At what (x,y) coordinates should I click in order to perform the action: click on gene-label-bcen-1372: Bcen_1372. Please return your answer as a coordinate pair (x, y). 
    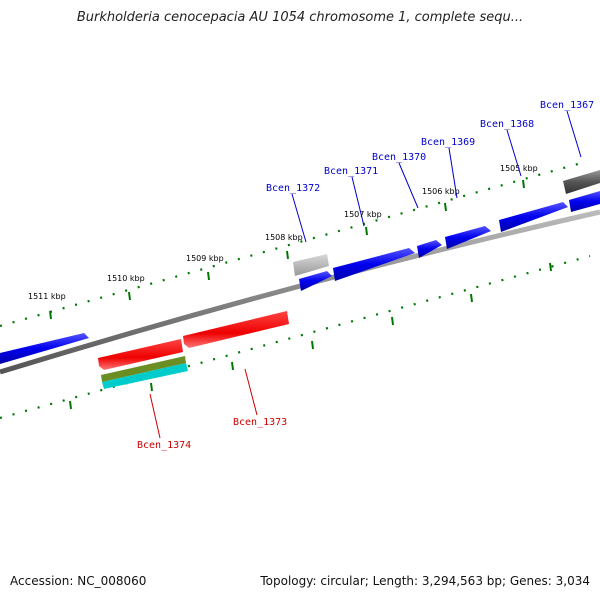
    Looking at the image, I should click on (293, 188).